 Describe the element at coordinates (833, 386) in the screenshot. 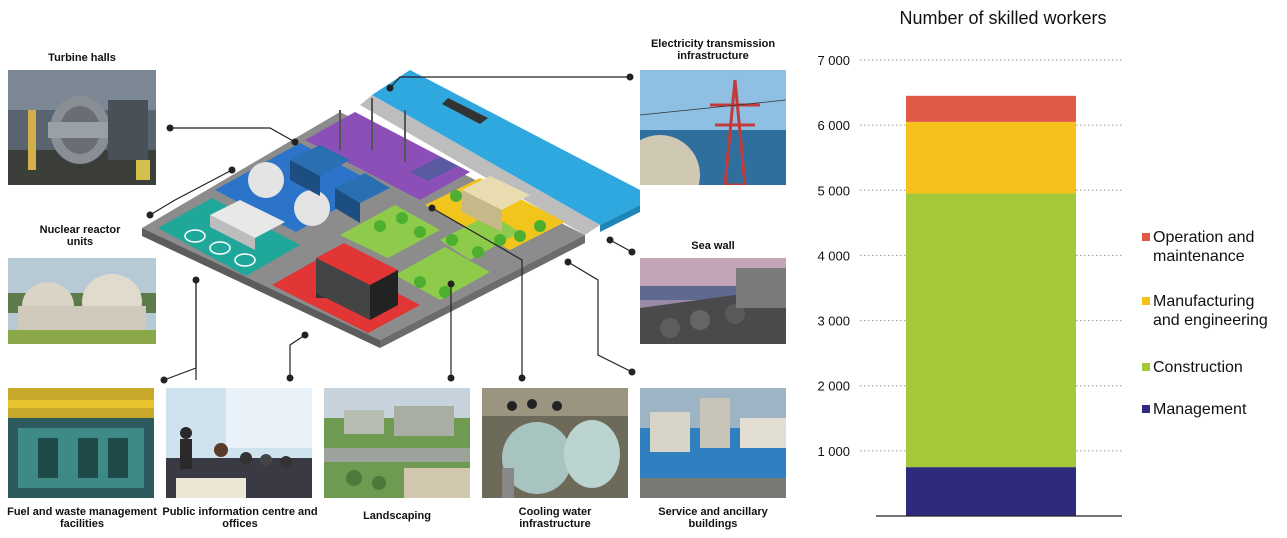

I see `y-tick-label: 2 000` at that location.